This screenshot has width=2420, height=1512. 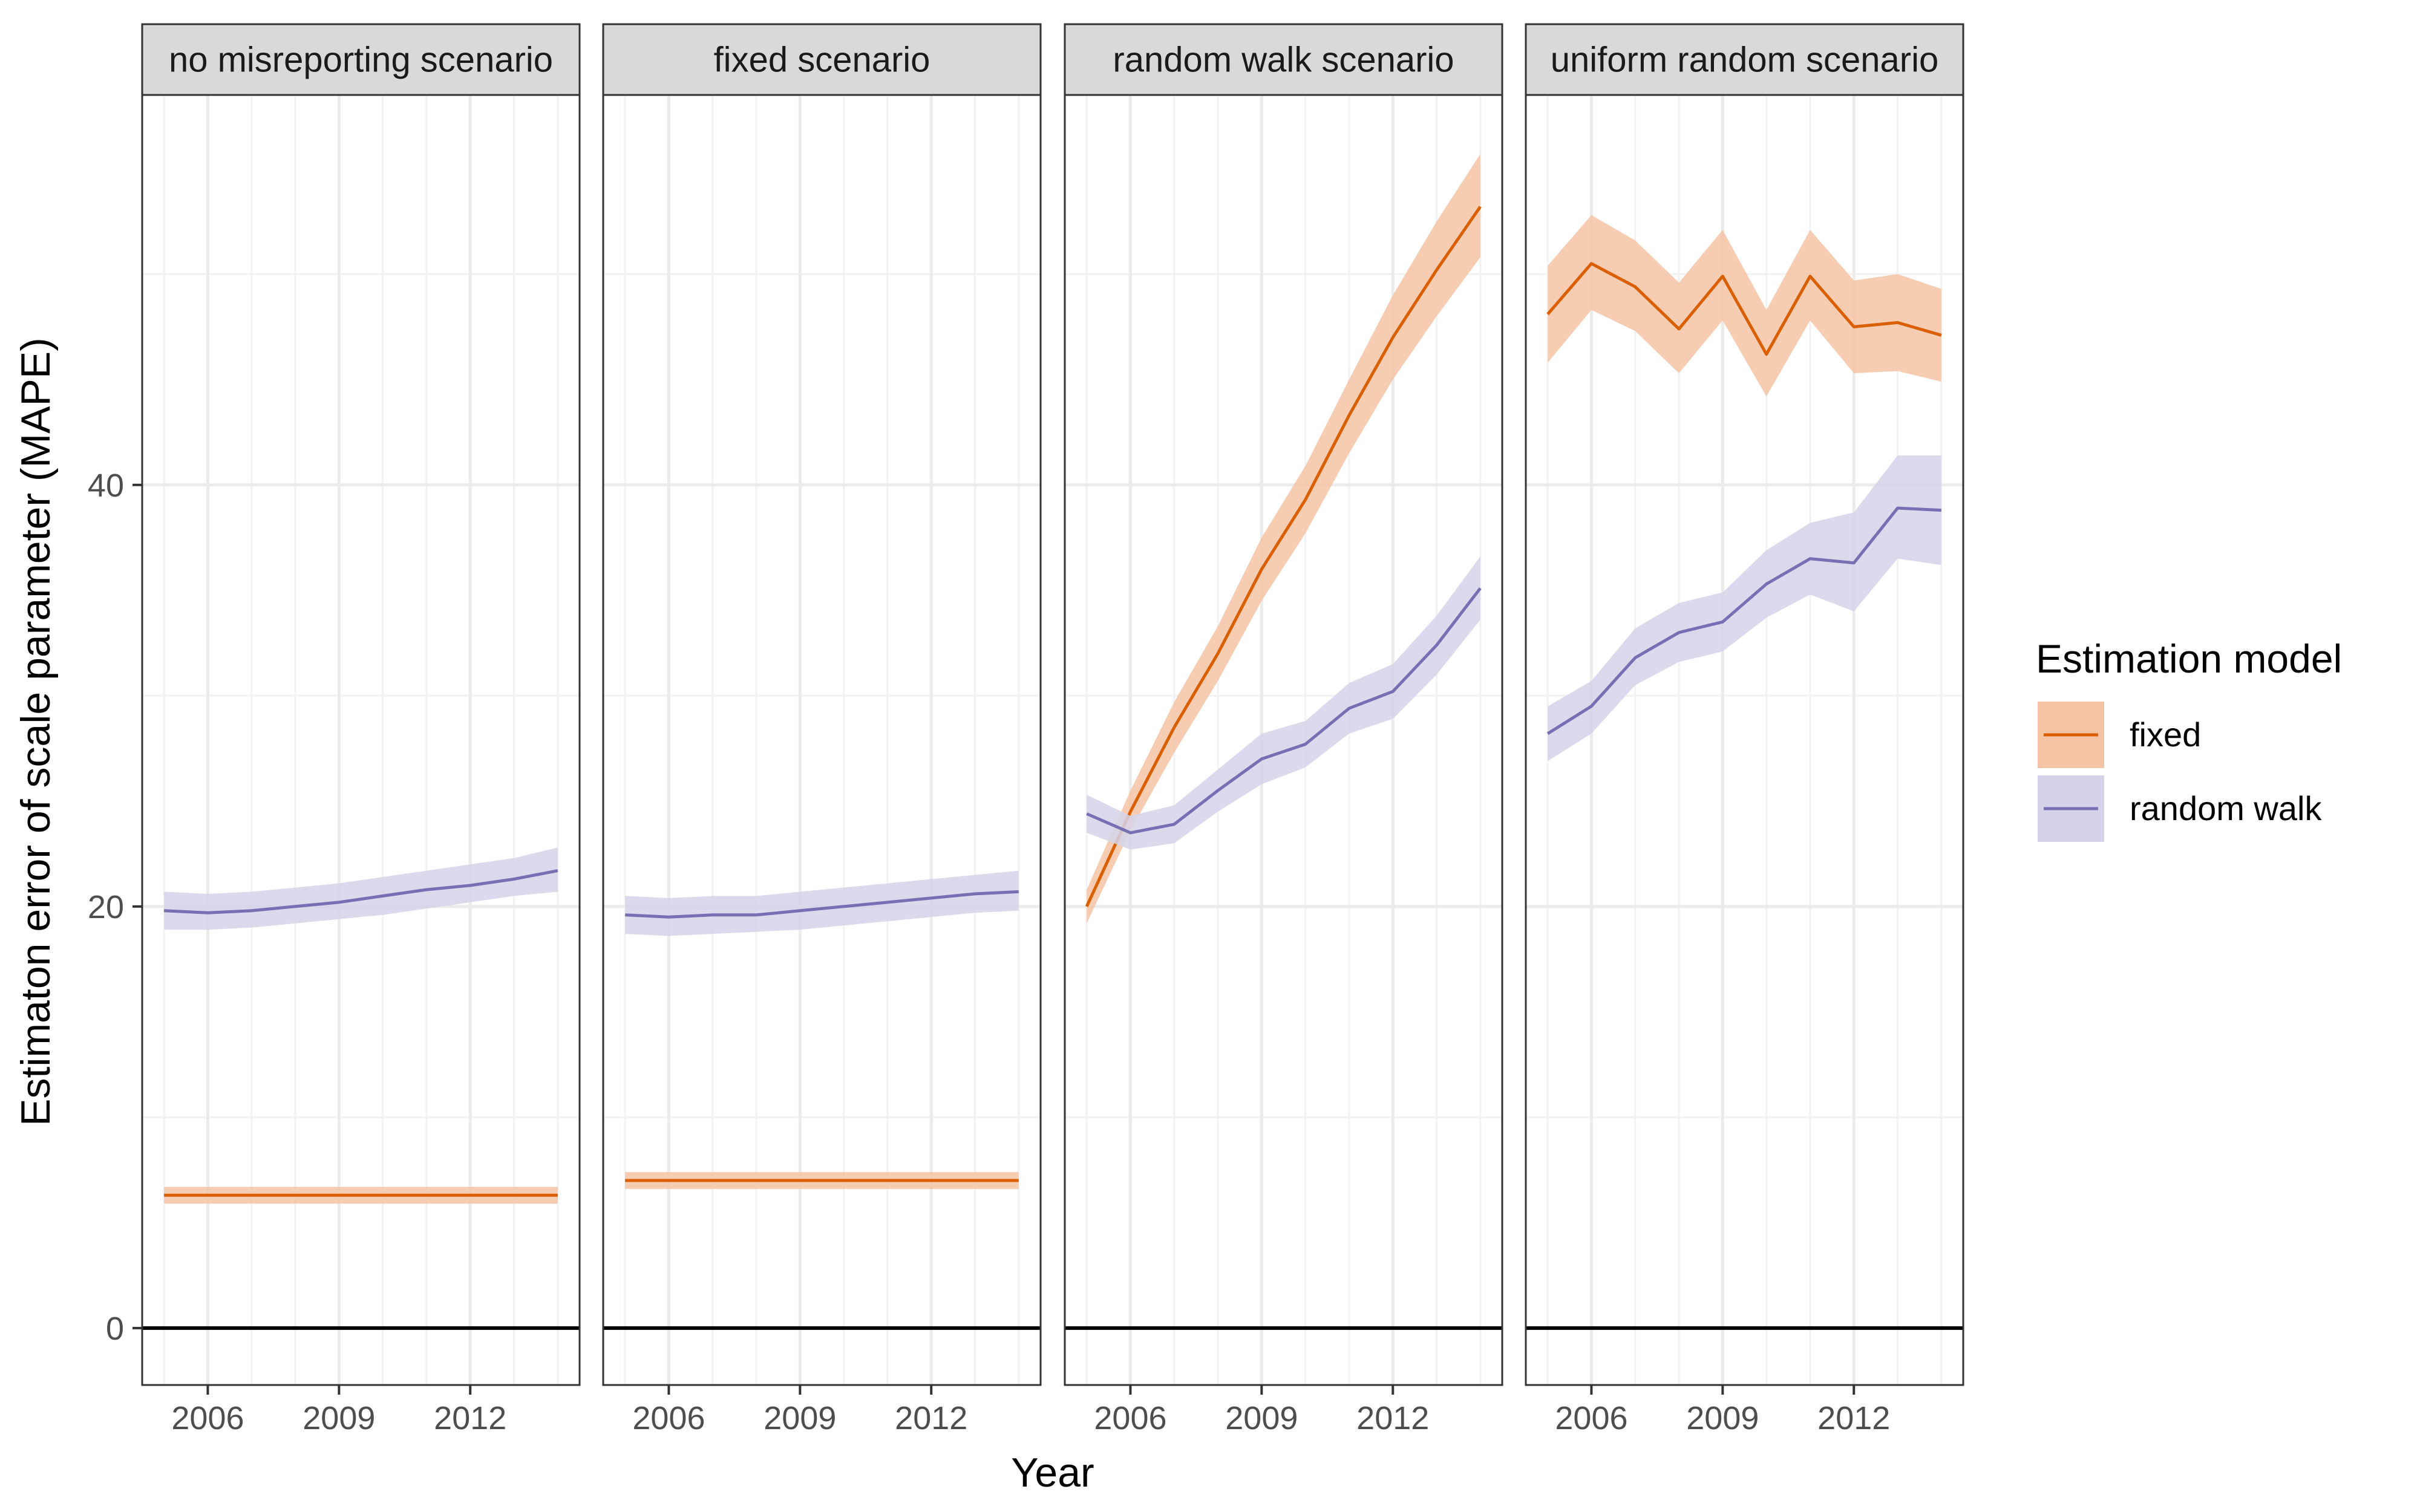 I want to click on legend-label-fixed: fixed, so click(x=2165, y=734).